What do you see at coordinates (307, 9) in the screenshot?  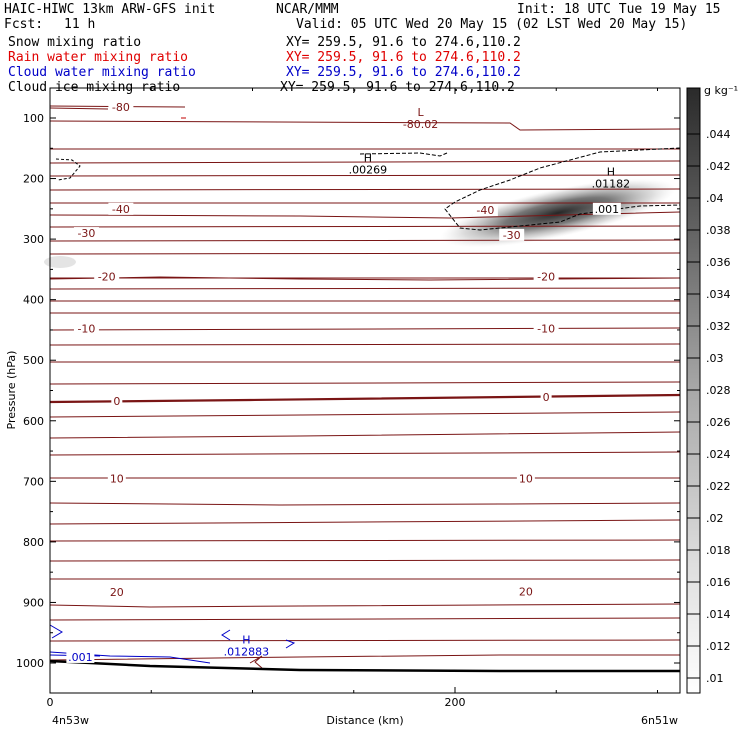 I see `organization: NCAR/MMM` at bounding box center [307, 9].